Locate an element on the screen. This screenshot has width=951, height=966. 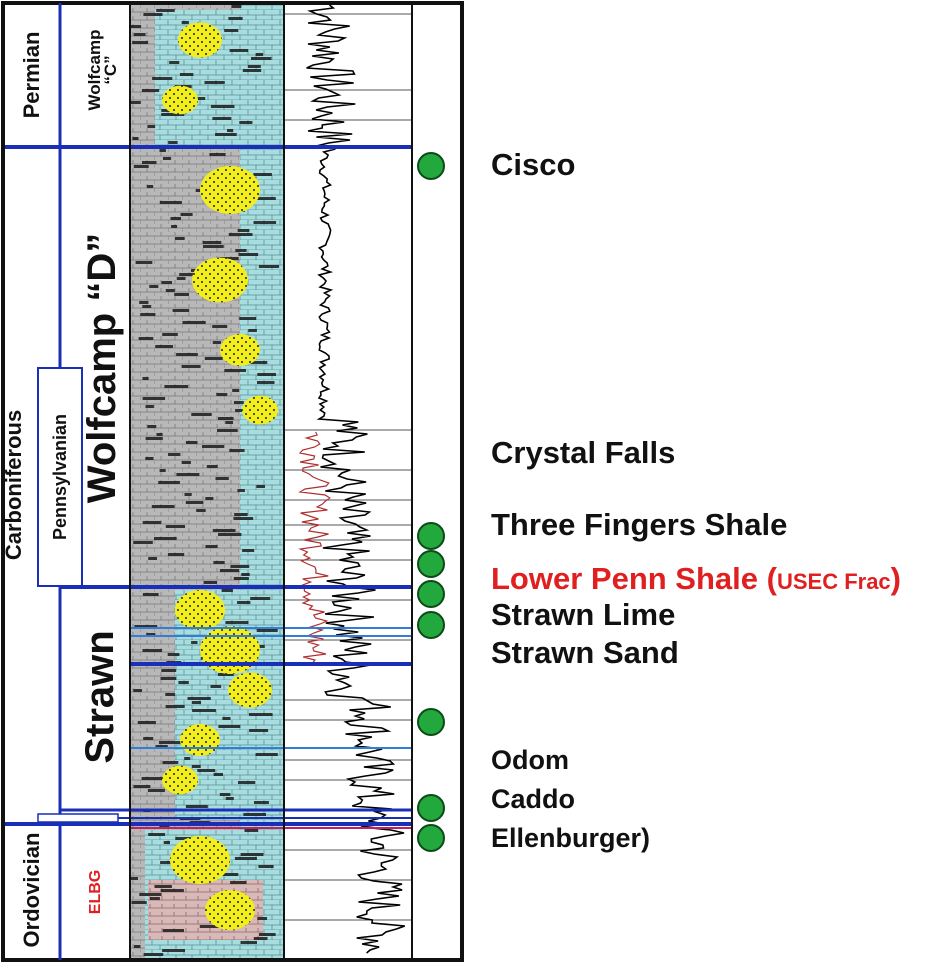
formation-markers is located at coordinates (431, 502).